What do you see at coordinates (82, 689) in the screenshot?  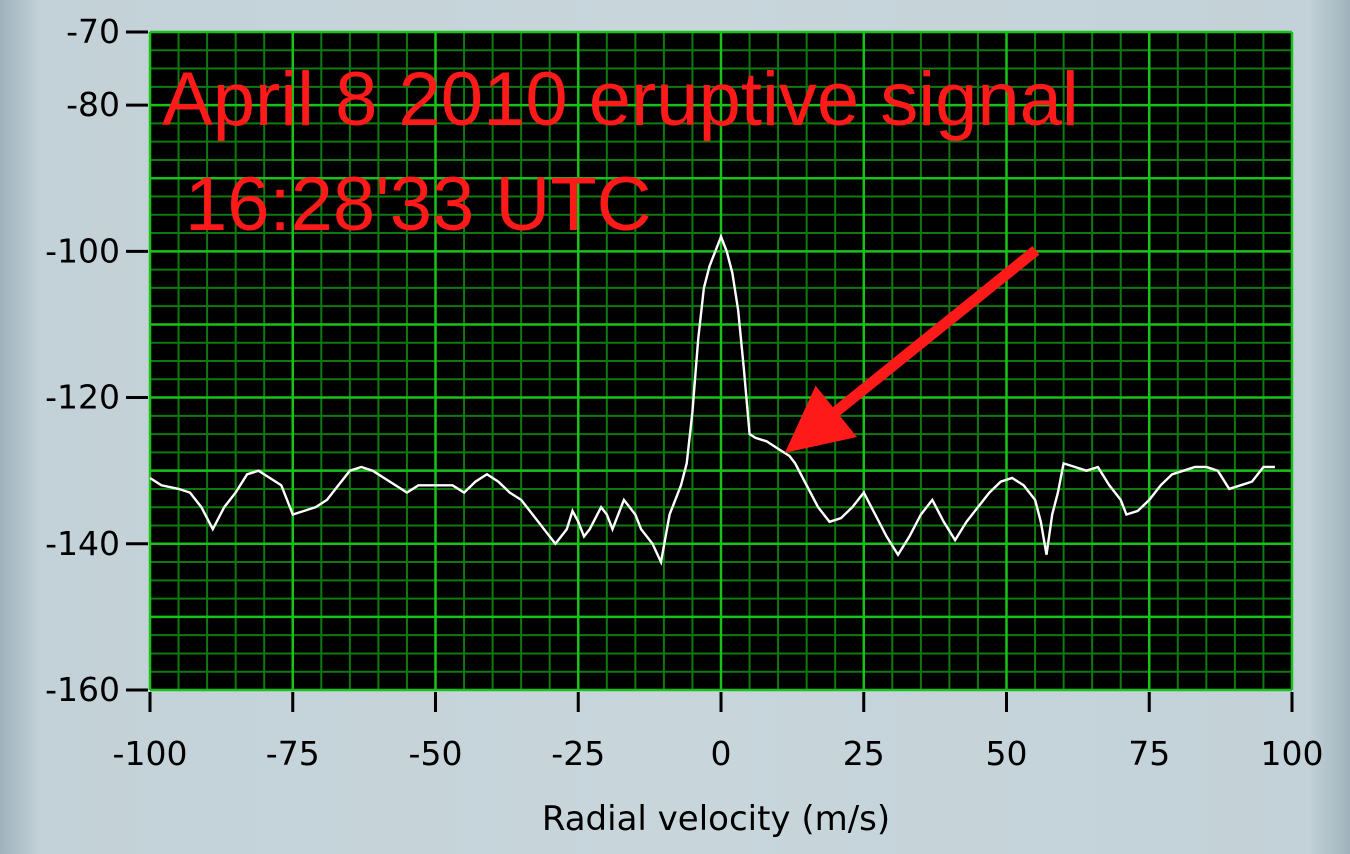 I see `y-tick-label: -160` at bounding box center [82, 689].